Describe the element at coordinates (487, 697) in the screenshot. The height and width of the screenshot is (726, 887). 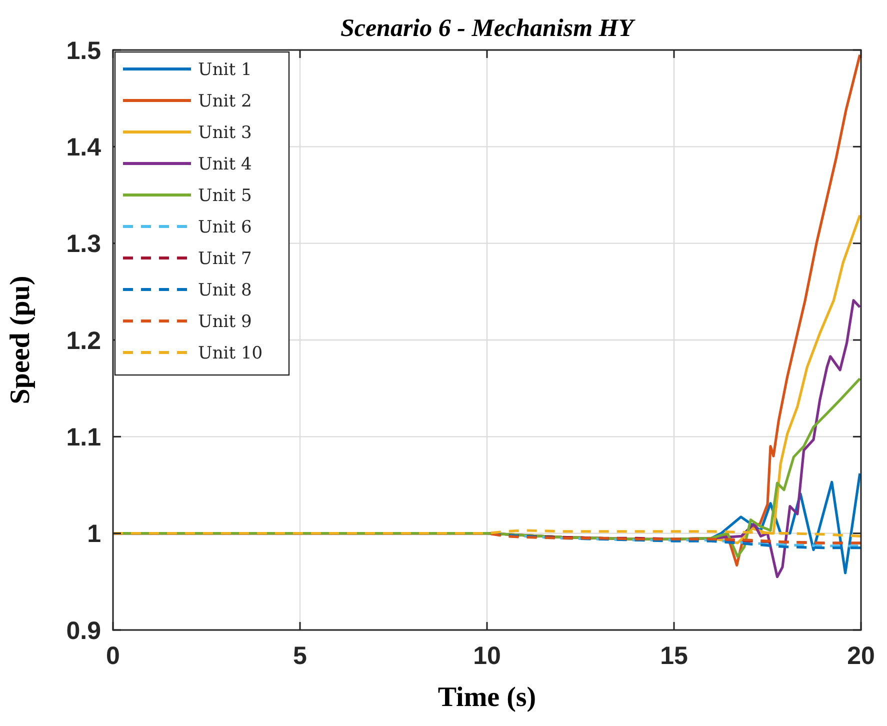
I see `x-axis-title: Time (s)` at that location.